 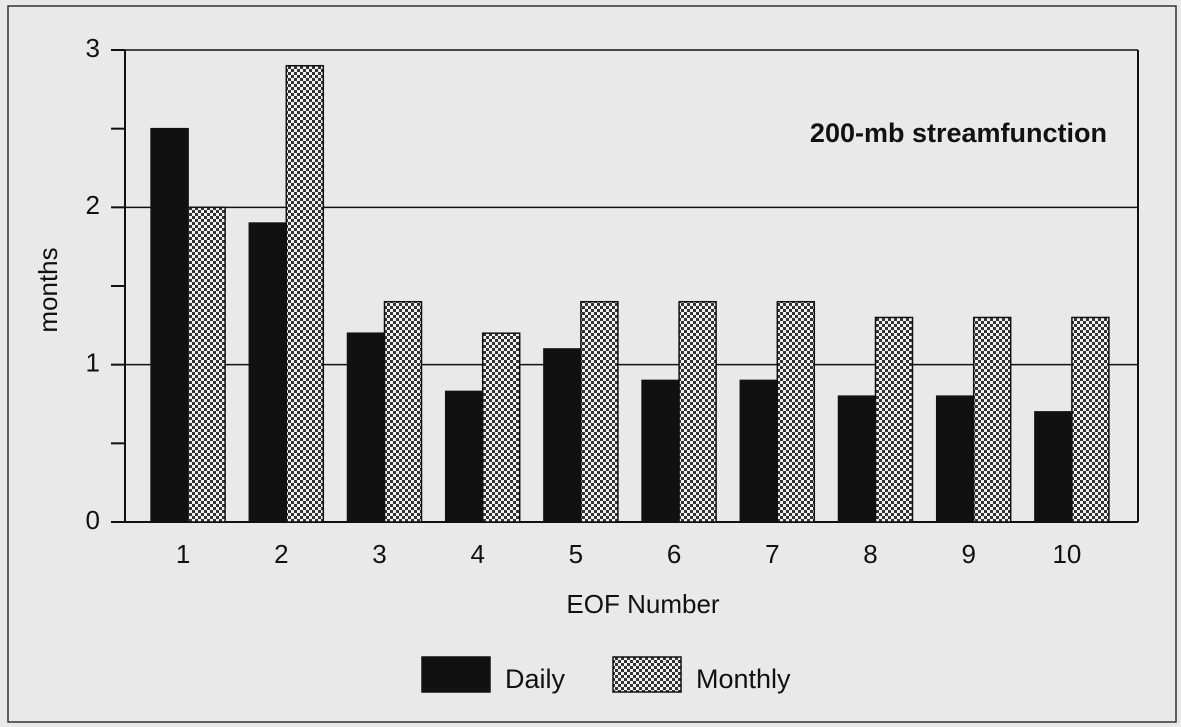 What do you see at coordinates (576, 554) in the screenshot?
I see `x-tick-label: 5` at bounding box center [576, 554].